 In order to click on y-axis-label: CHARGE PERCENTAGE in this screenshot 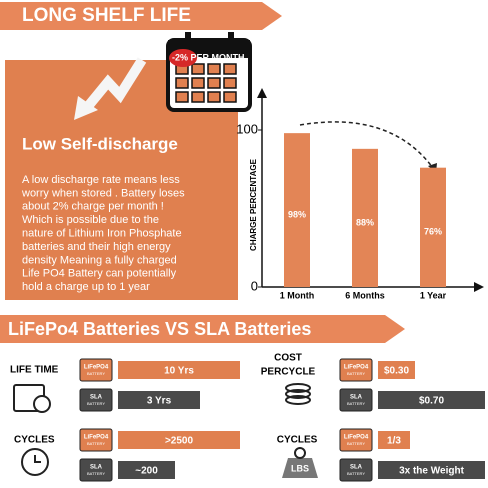, I will do `click(253, 204)`.